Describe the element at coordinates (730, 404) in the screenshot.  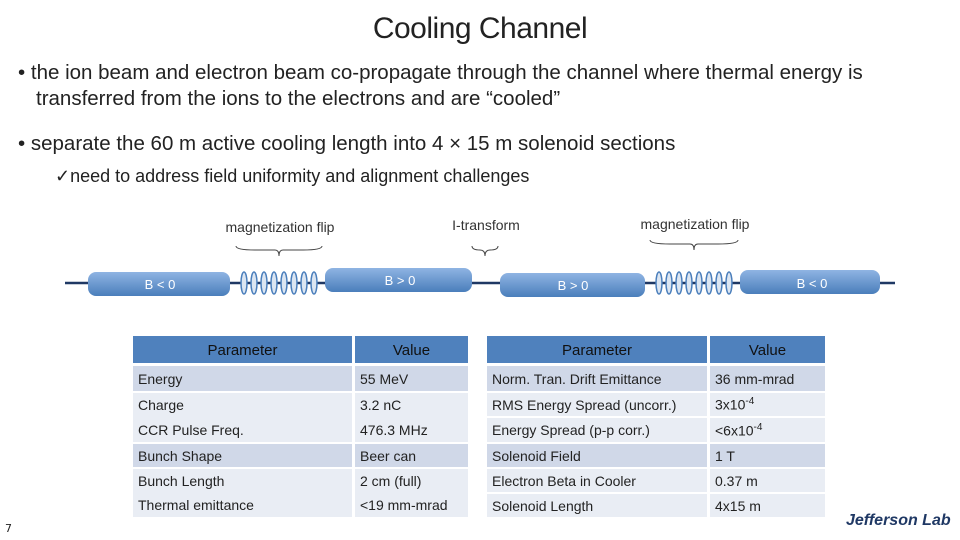
I see `cell-text: 3x10` at that location.